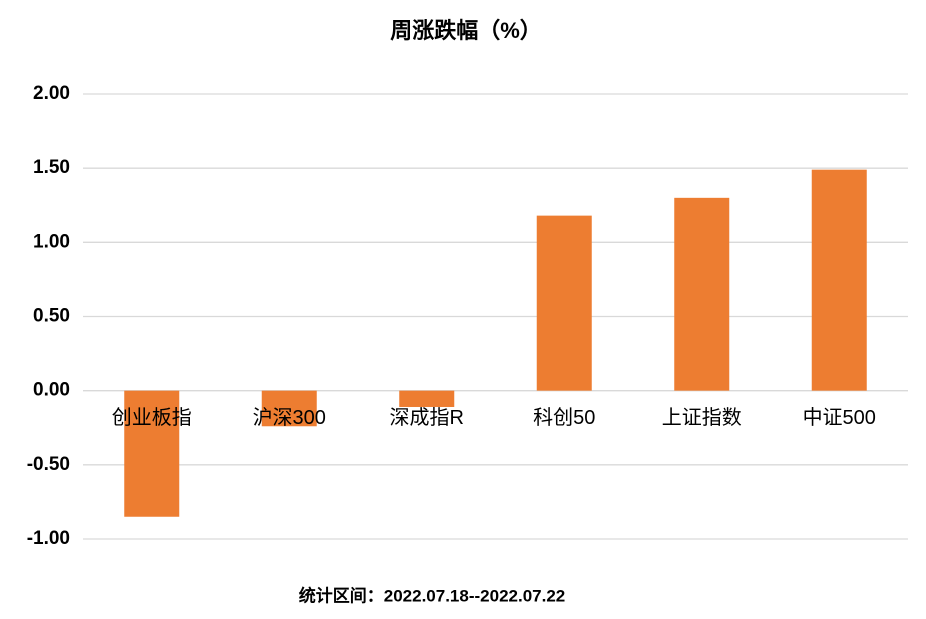 This screenshot has width=926, height=619. Describe the element at coordinates (564, 417) in the screenshot. I see `x-tick-label: 科创50` at that location.